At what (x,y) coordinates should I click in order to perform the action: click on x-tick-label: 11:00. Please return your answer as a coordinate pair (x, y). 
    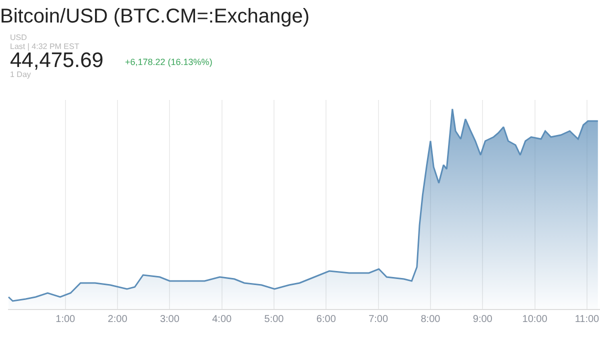
    Looking at the image, I should click on (587, 319).